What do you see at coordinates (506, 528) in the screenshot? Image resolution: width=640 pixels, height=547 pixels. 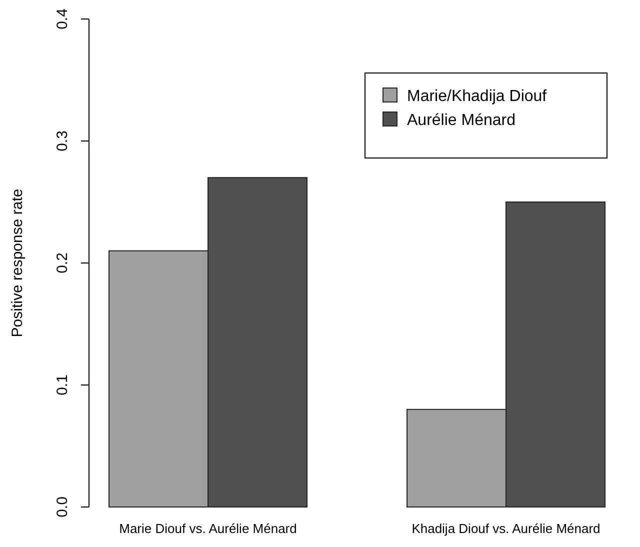 I see `x-tick-label: Khadija Diouf vs. Aurélie Ménard` at bounding box center [506, 528].